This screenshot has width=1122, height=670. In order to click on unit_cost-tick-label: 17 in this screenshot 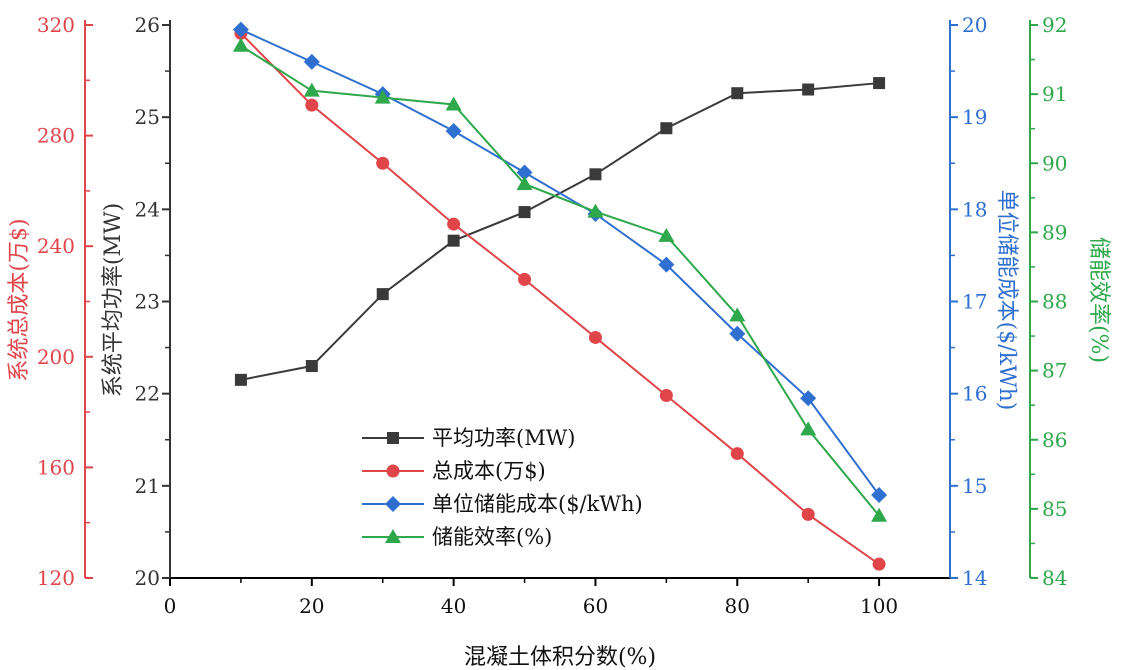, I will do `click(974, 302)`.